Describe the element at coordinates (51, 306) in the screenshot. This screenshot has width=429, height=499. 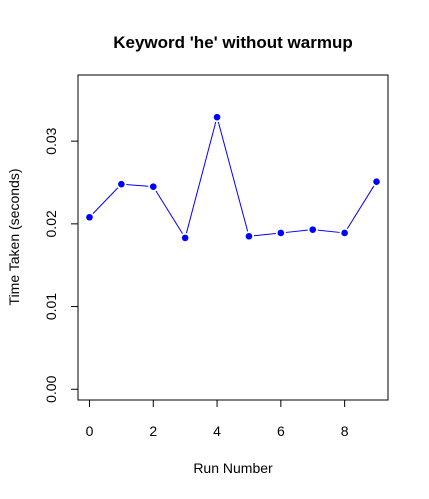
I see `y-tick-label: 0.01` at that location.